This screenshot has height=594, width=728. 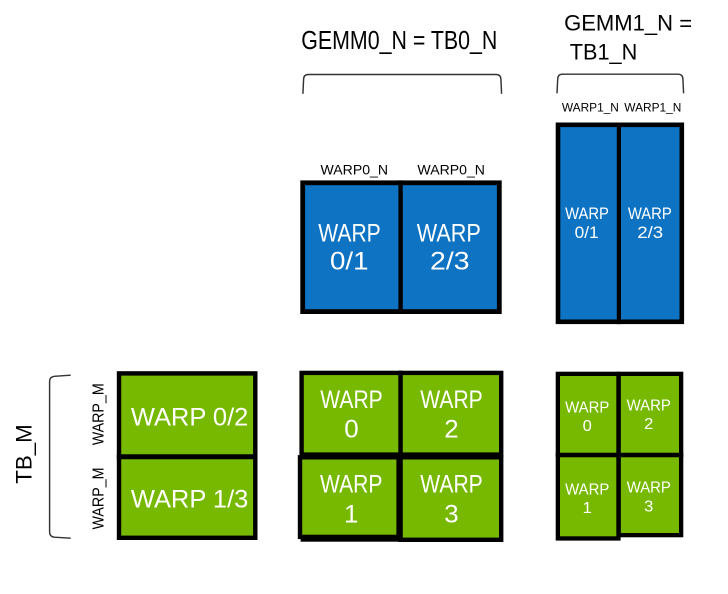 What do you see at coordinates (628, 23) in the screenshot?
I see `svg-text: GEMM1_N =` at bounding box center [628, 23].